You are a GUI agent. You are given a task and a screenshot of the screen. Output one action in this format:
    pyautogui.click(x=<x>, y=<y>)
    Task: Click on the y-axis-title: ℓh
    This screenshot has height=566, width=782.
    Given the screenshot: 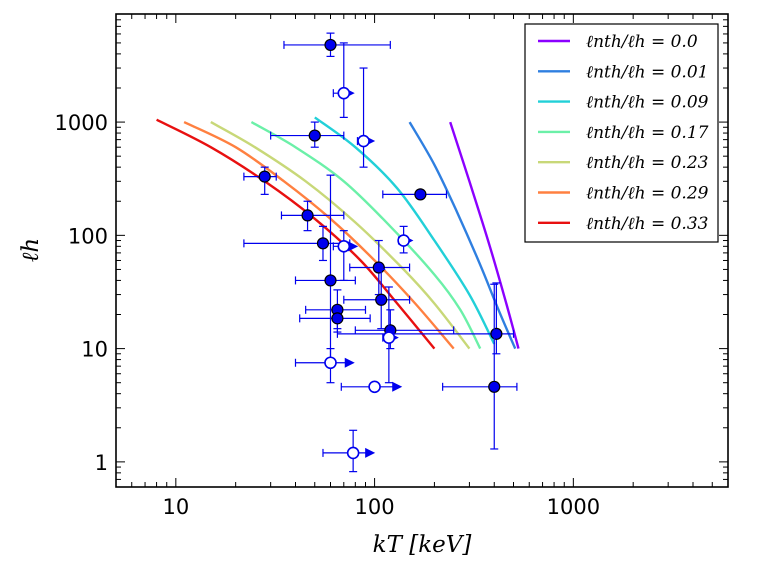 What is the action you would take?
    pyautogui.click(x=31, y=250)
    